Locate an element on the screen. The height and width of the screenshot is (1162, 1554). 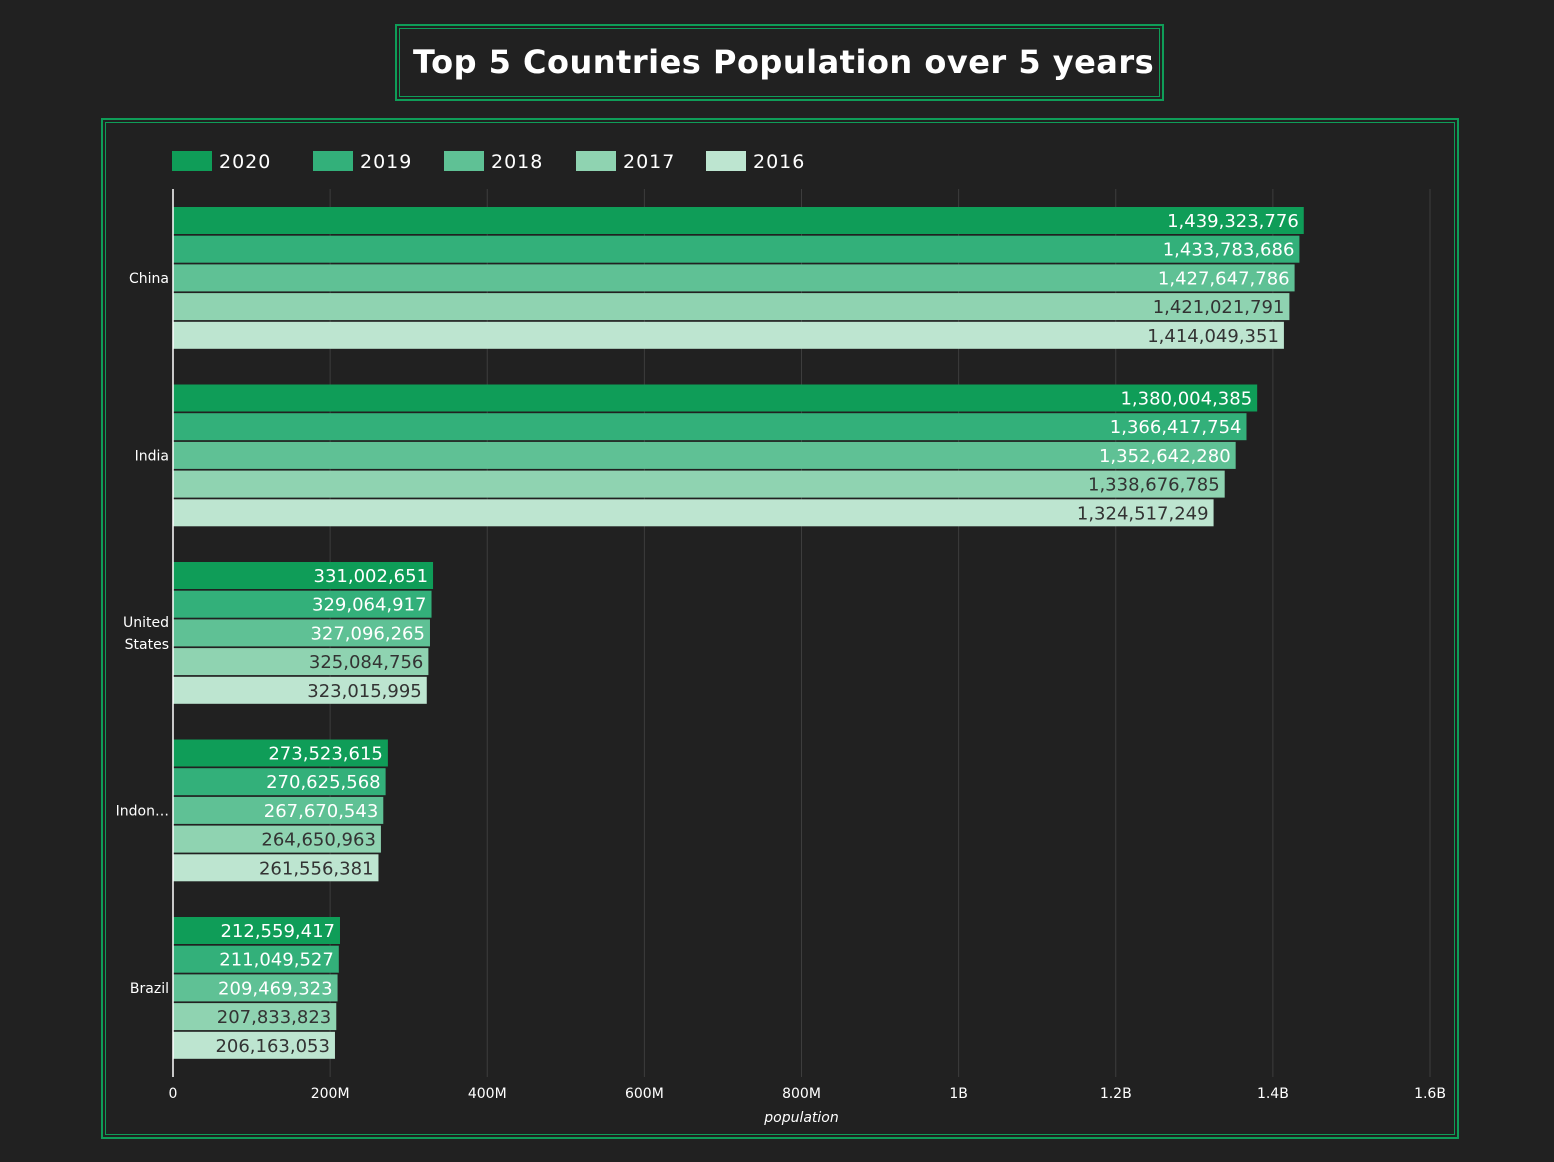
bar-value-label: 1,380,004,385 is located at coordinates (1186, 399).